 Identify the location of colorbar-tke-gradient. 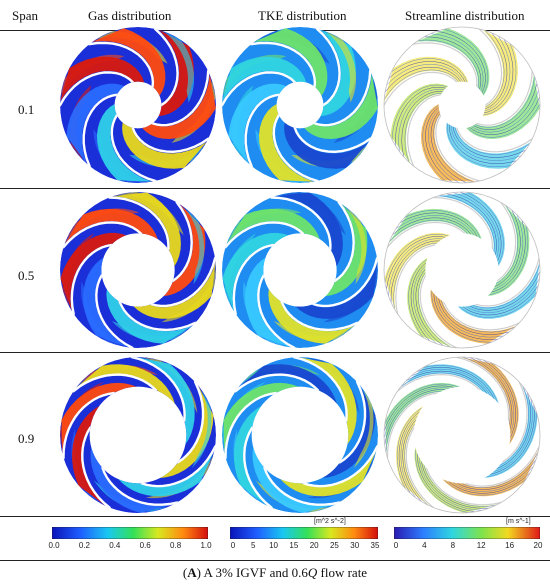
(304, 533).